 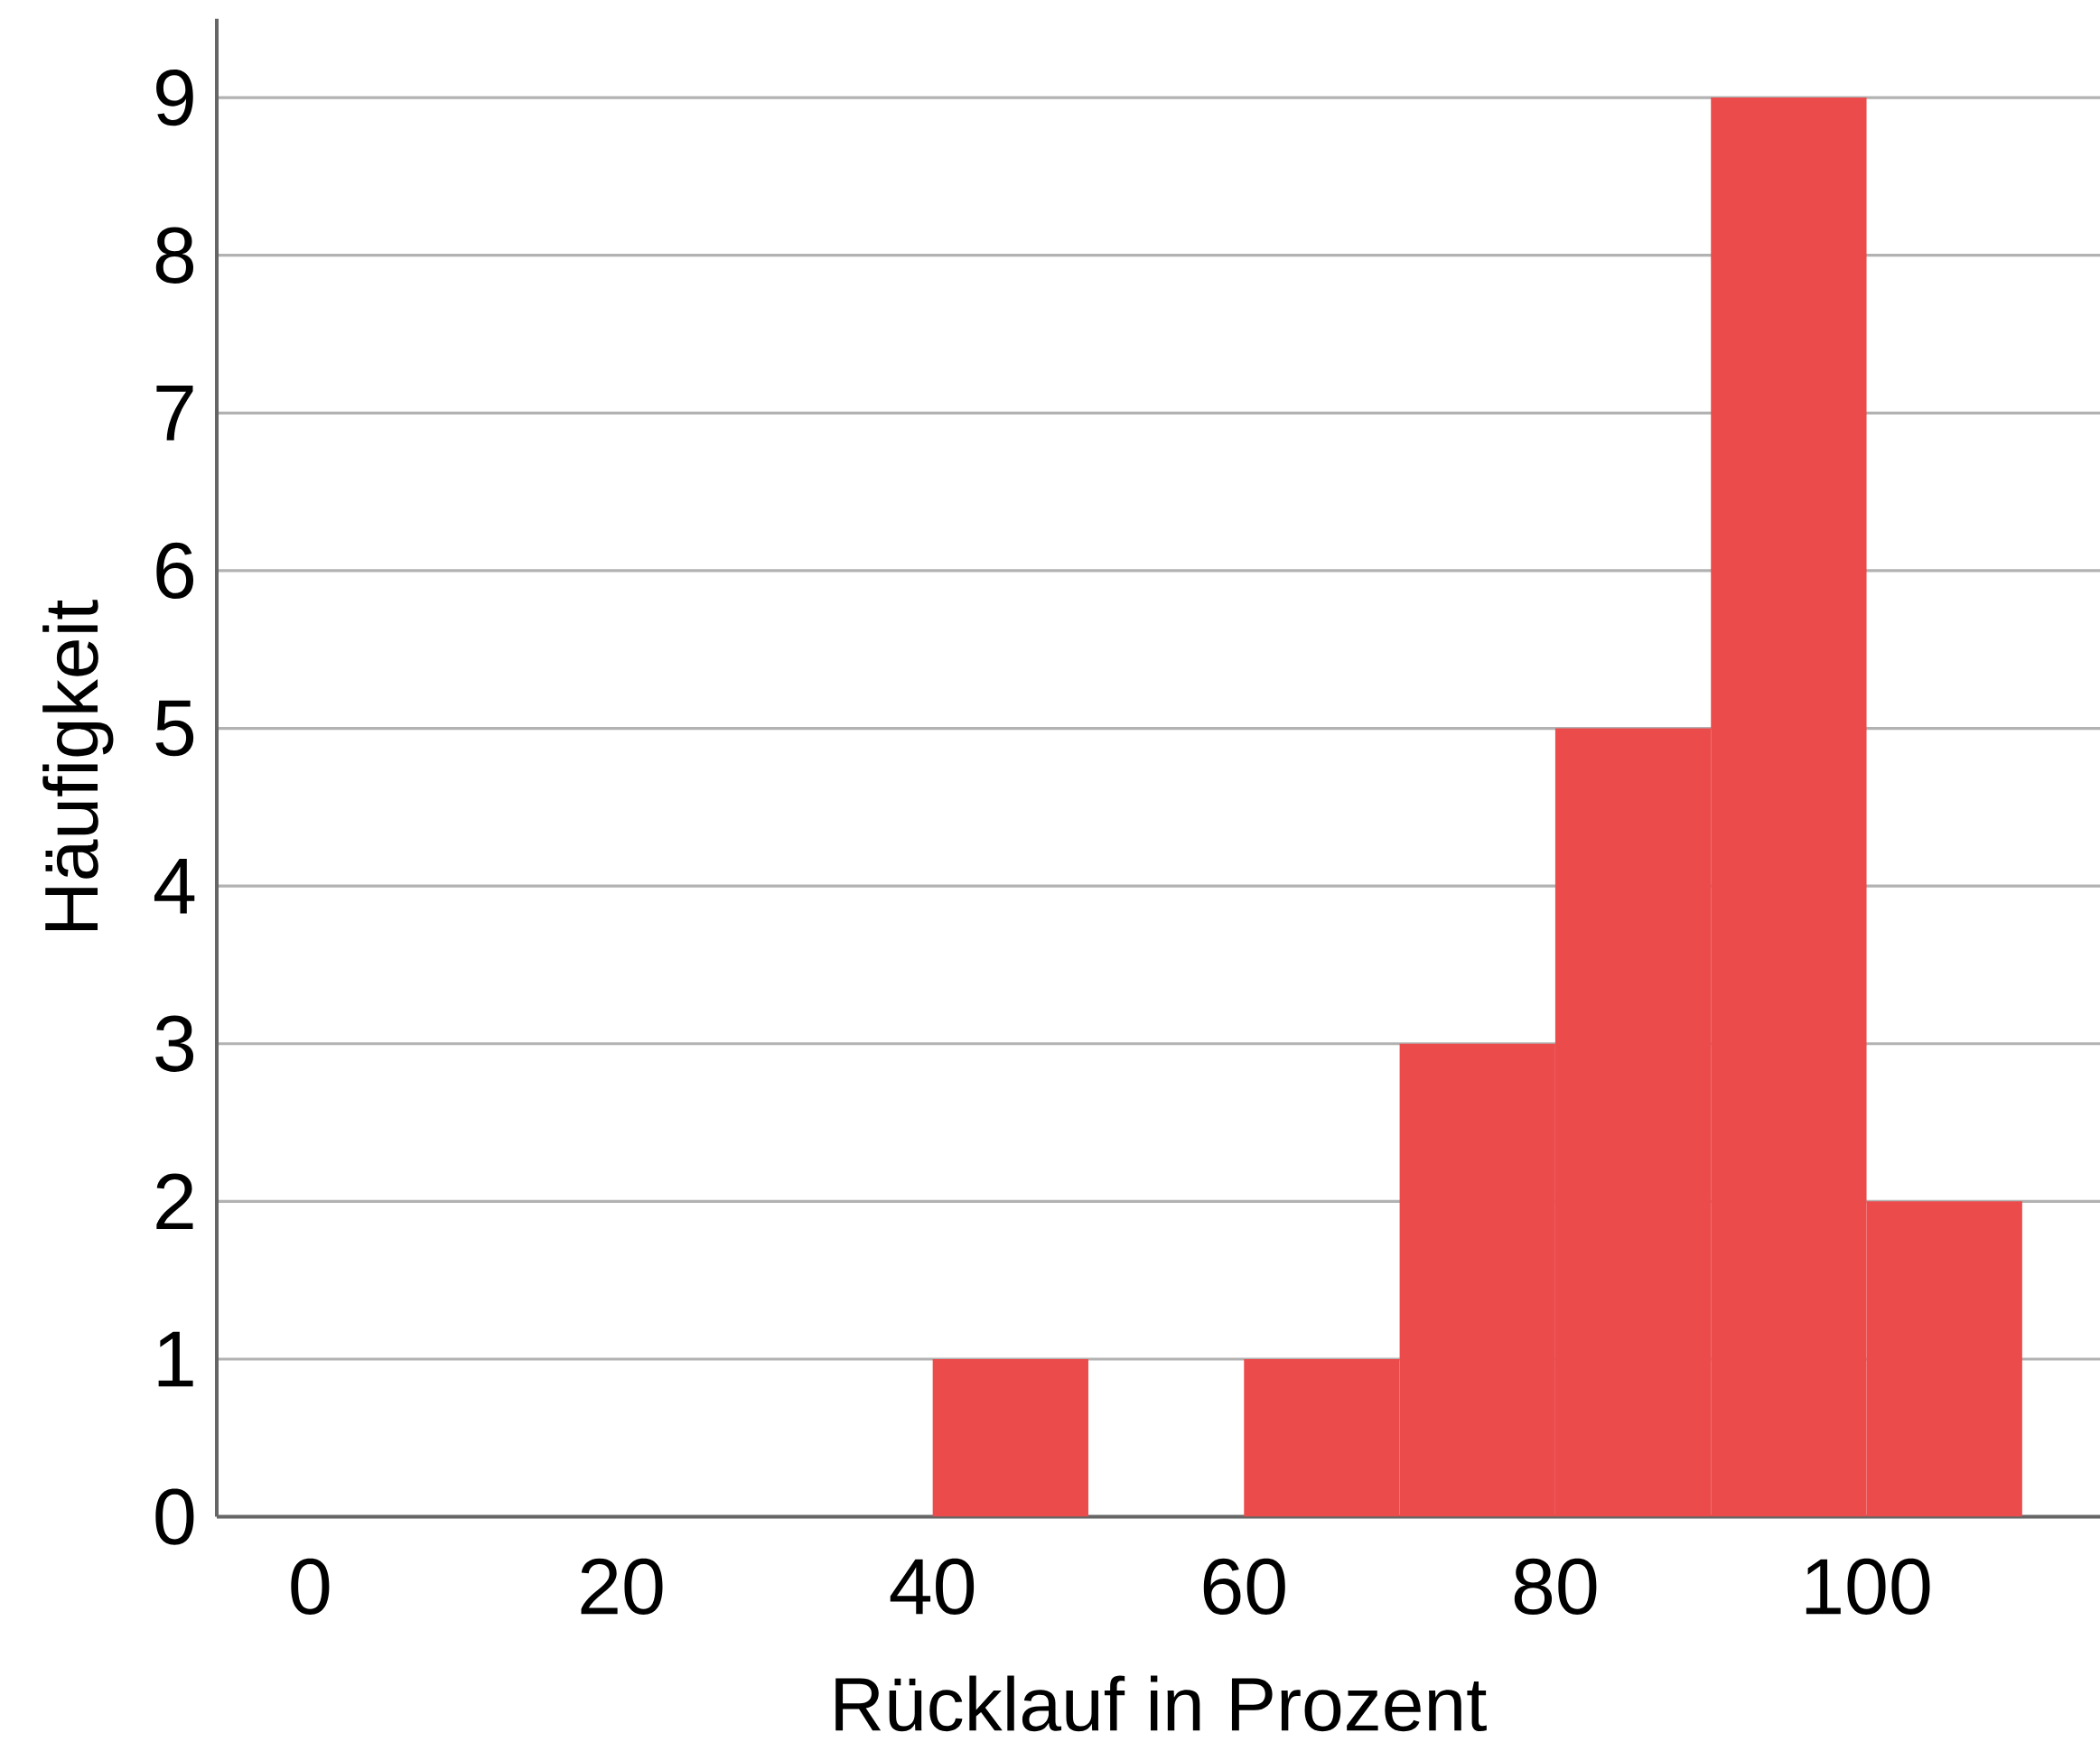 I want to click on y-tick-label: 7, so click(x=174, y=413).